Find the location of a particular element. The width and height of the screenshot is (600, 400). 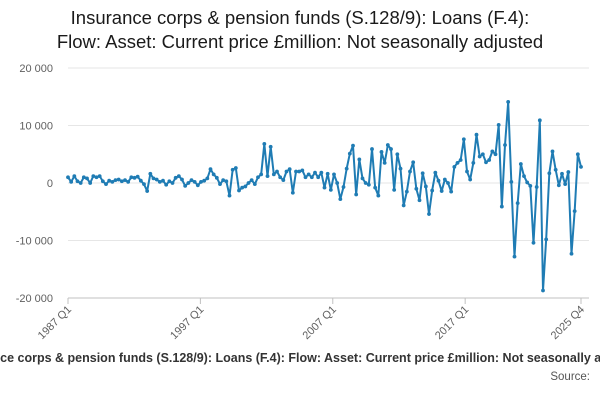

y-tick-label: -20 000 is located at coordinates (34, 299).